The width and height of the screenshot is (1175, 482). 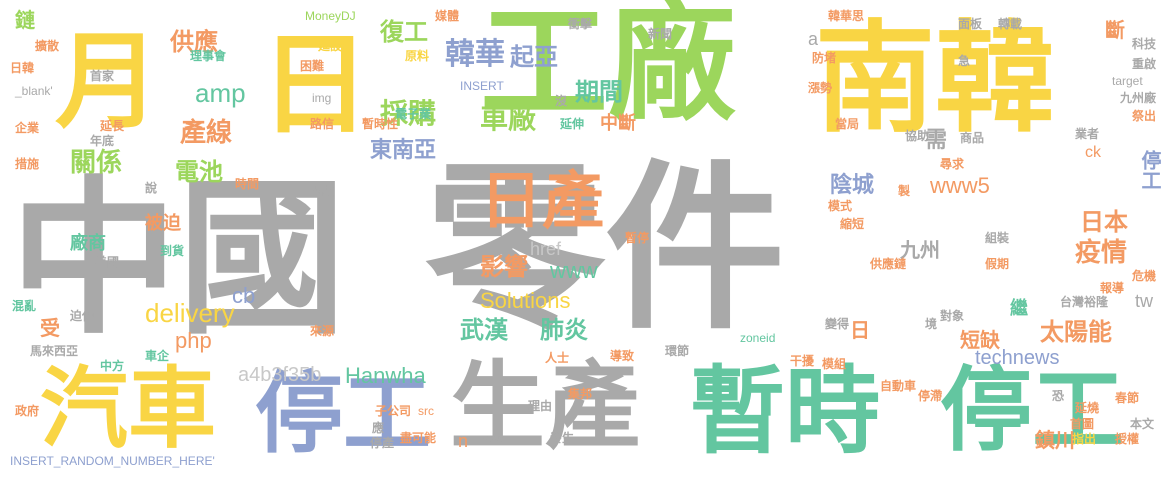 I want to click on word-127: 商品, so click(x=972, y=138).